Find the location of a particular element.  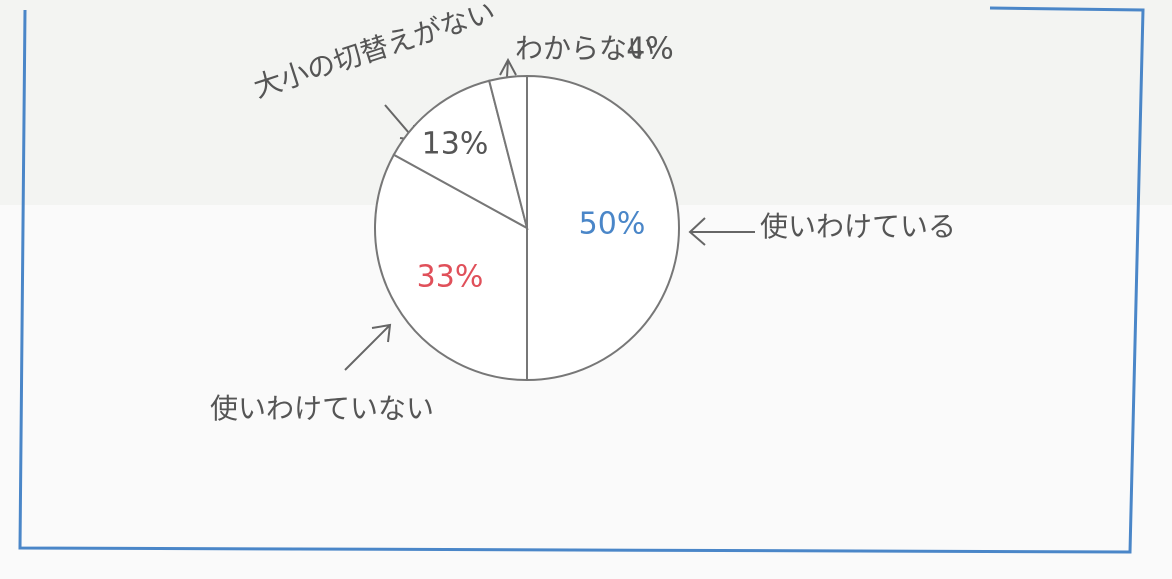

value-label: 33% is located at coordinates (450, 277).